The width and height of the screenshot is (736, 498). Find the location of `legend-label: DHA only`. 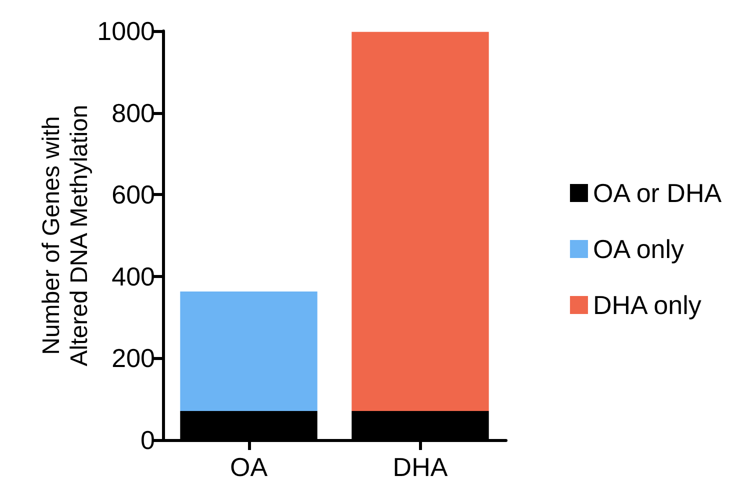

legend-label: DHA only is located at coordinates (647, 305).